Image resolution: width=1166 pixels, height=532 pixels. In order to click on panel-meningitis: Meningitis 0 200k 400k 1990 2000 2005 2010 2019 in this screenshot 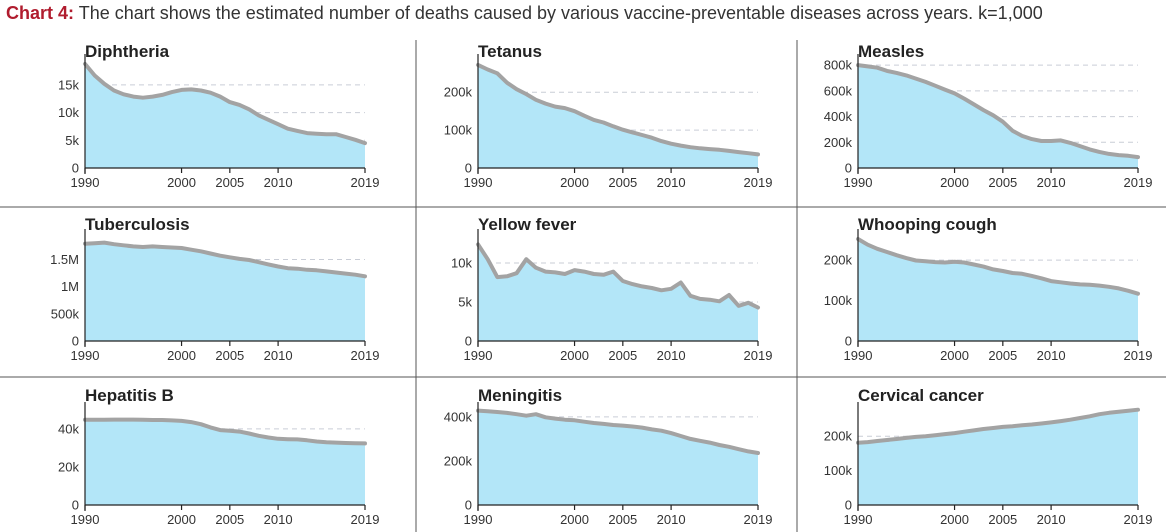, I will do `click(608, 456)`.